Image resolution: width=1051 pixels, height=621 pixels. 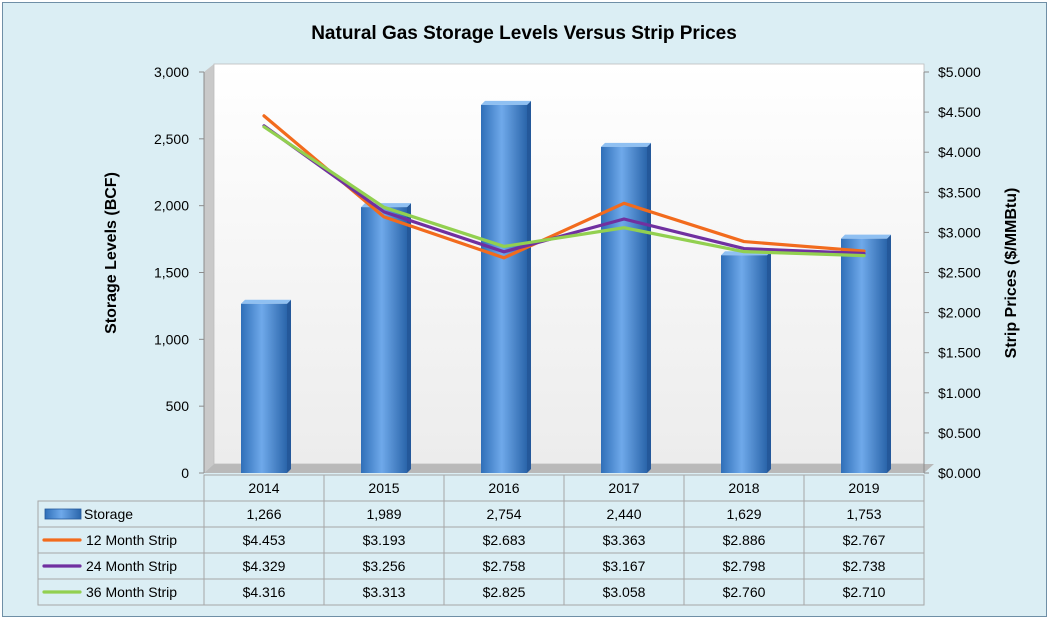 What do you see at coordinates (384, 540) in the screenshot?
I see `table-cell: $3.193` at bounding box center [384, 540].